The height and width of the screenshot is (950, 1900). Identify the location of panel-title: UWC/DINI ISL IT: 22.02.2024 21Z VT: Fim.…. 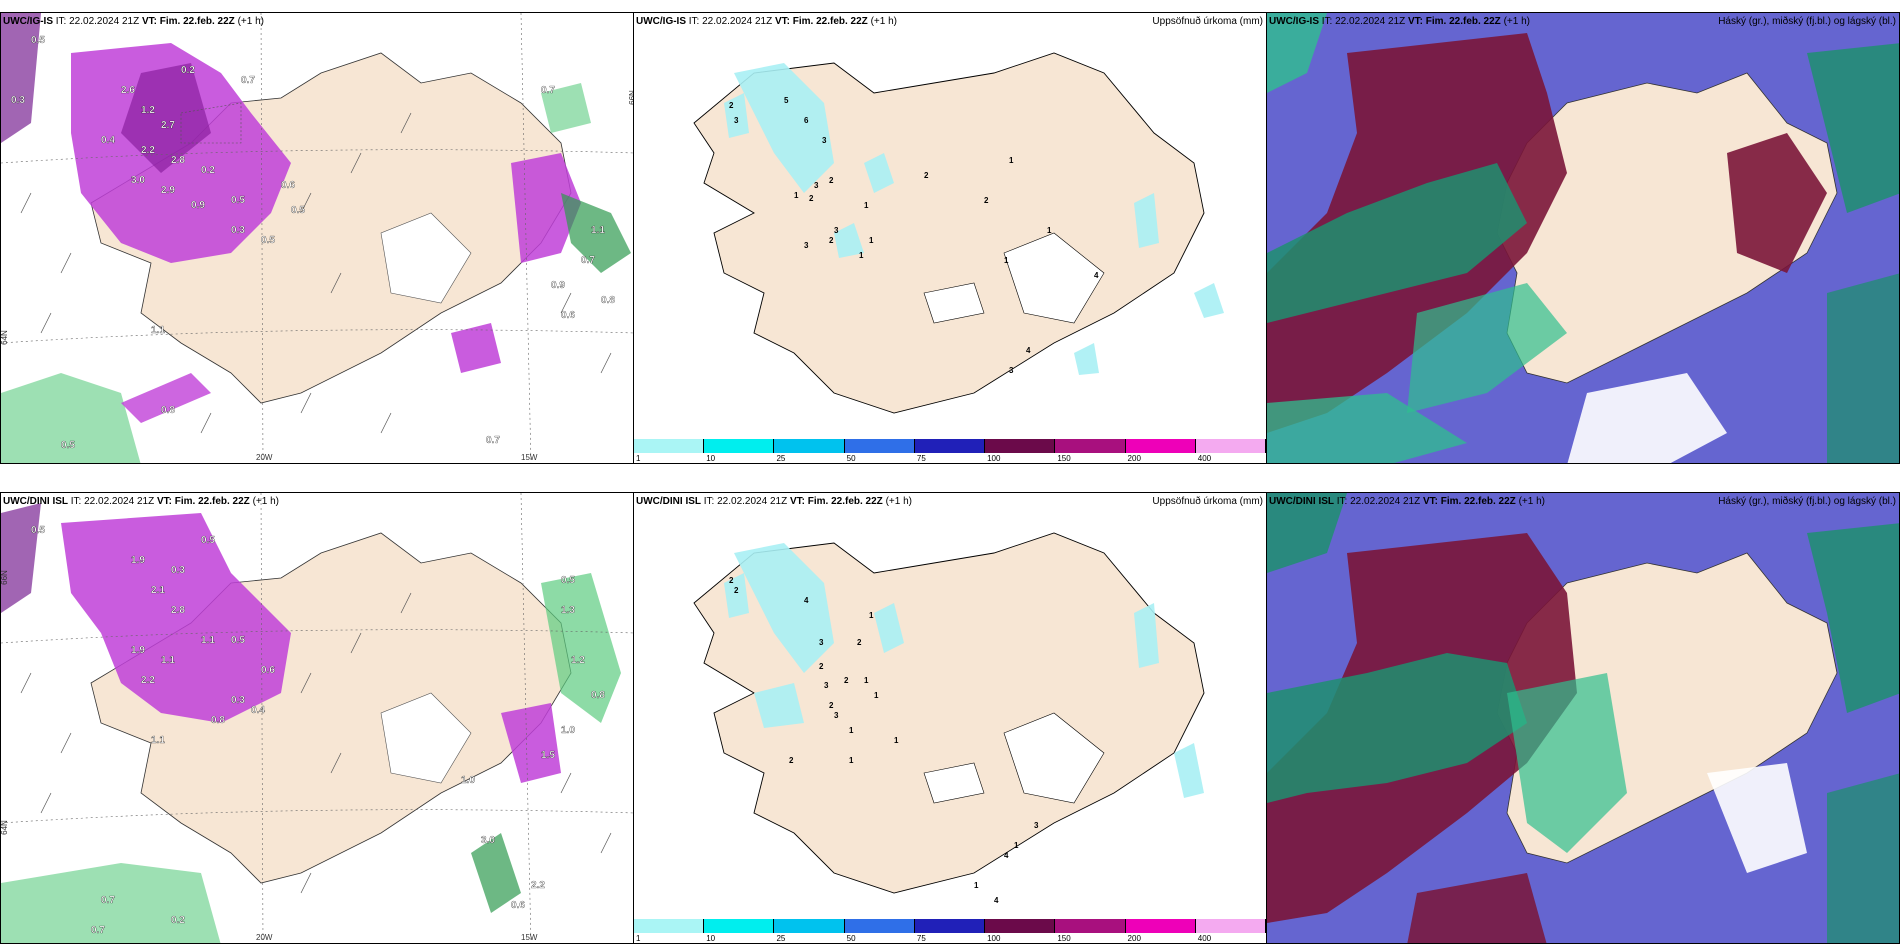
(774, 501).